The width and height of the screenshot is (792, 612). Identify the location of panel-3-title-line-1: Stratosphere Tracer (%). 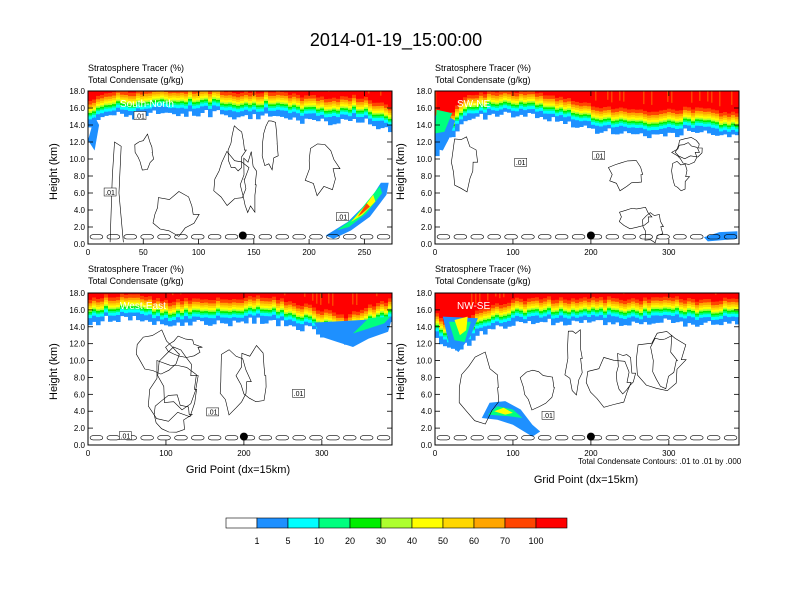
(136, 269).